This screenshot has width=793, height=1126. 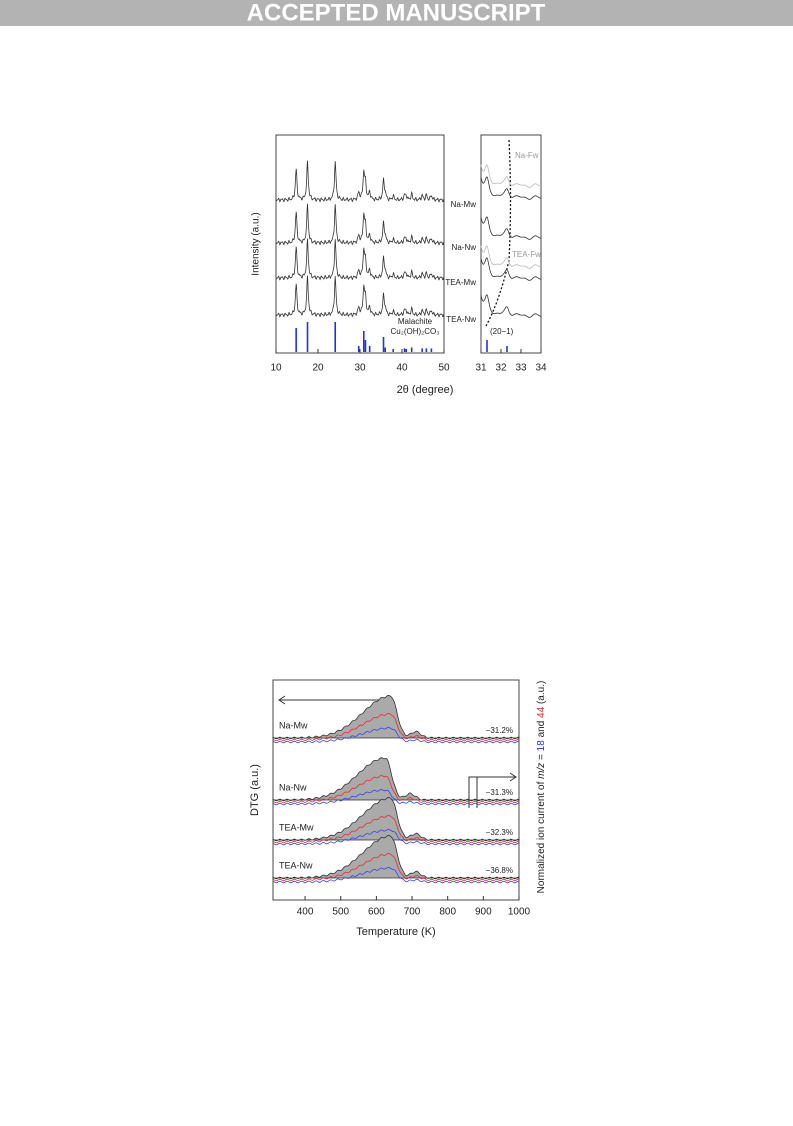 What do you see at coordinates (499, 870) in the screenshot?
I see `mass-loss-label: −36.8%` at bounding box center [499, 870].